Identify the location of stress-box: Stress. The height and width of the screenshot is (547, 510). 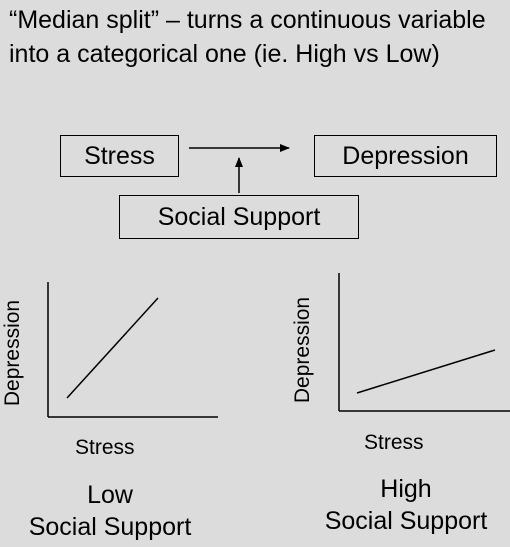
(119, 156).